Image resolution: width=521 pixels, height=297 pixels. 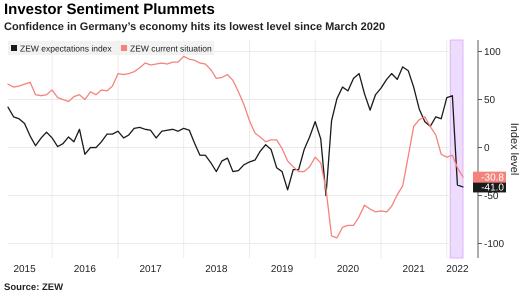 I want to click on x-tick-label: 2020, so click(x=348, y=269).